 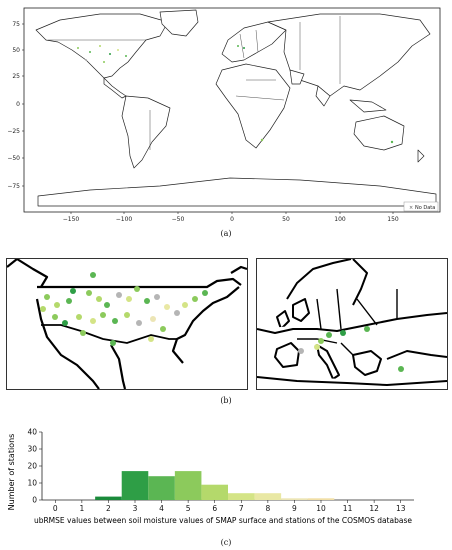 I want to click on x-tick-label: −50, so click(x=178, y=219).